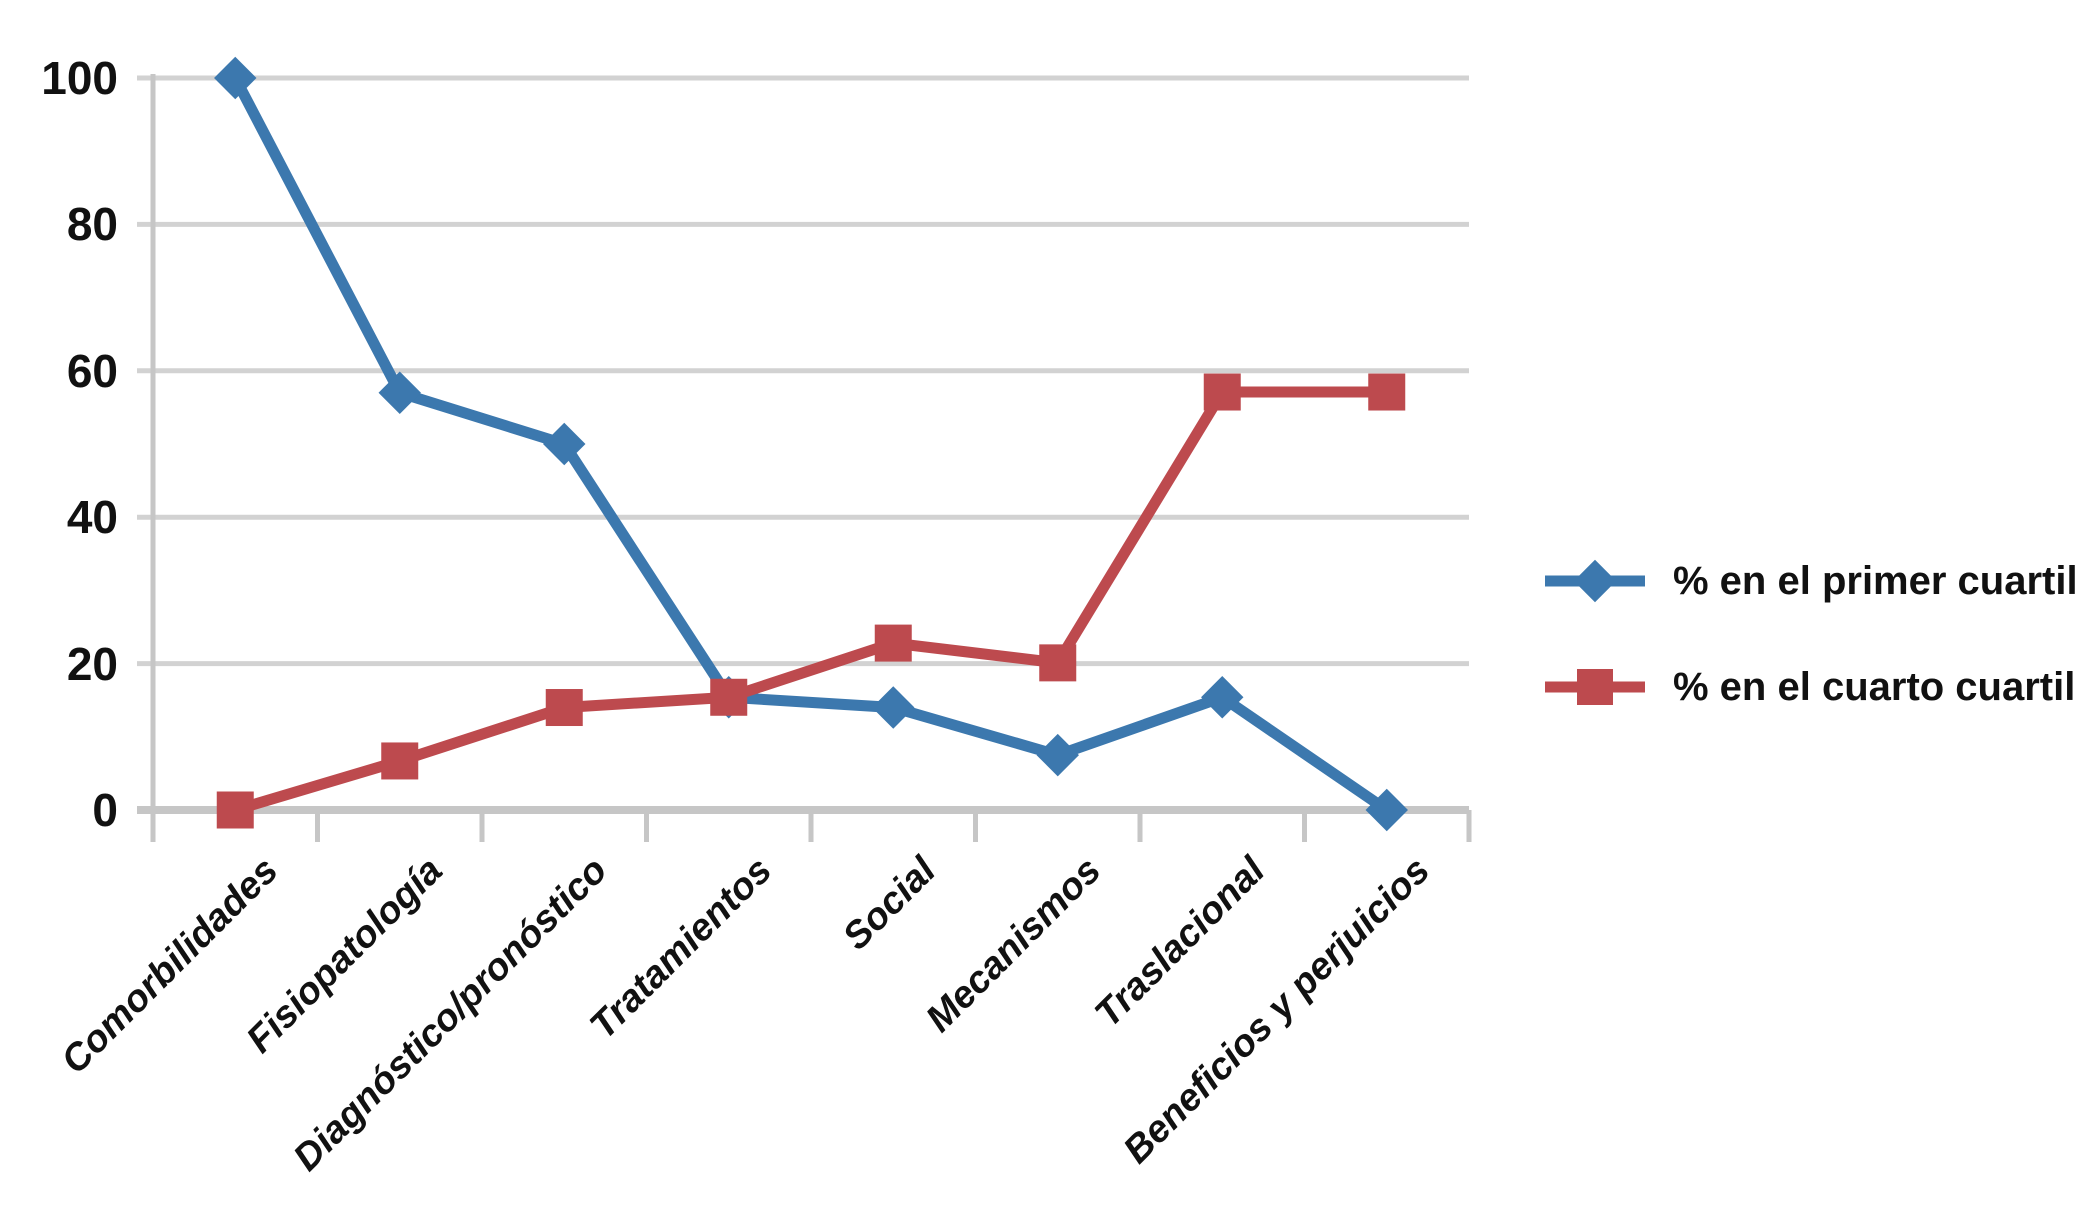  Describe the element at coordinates (105, 810) in the screenshot. I see `y-axis-label: 0` at that location.